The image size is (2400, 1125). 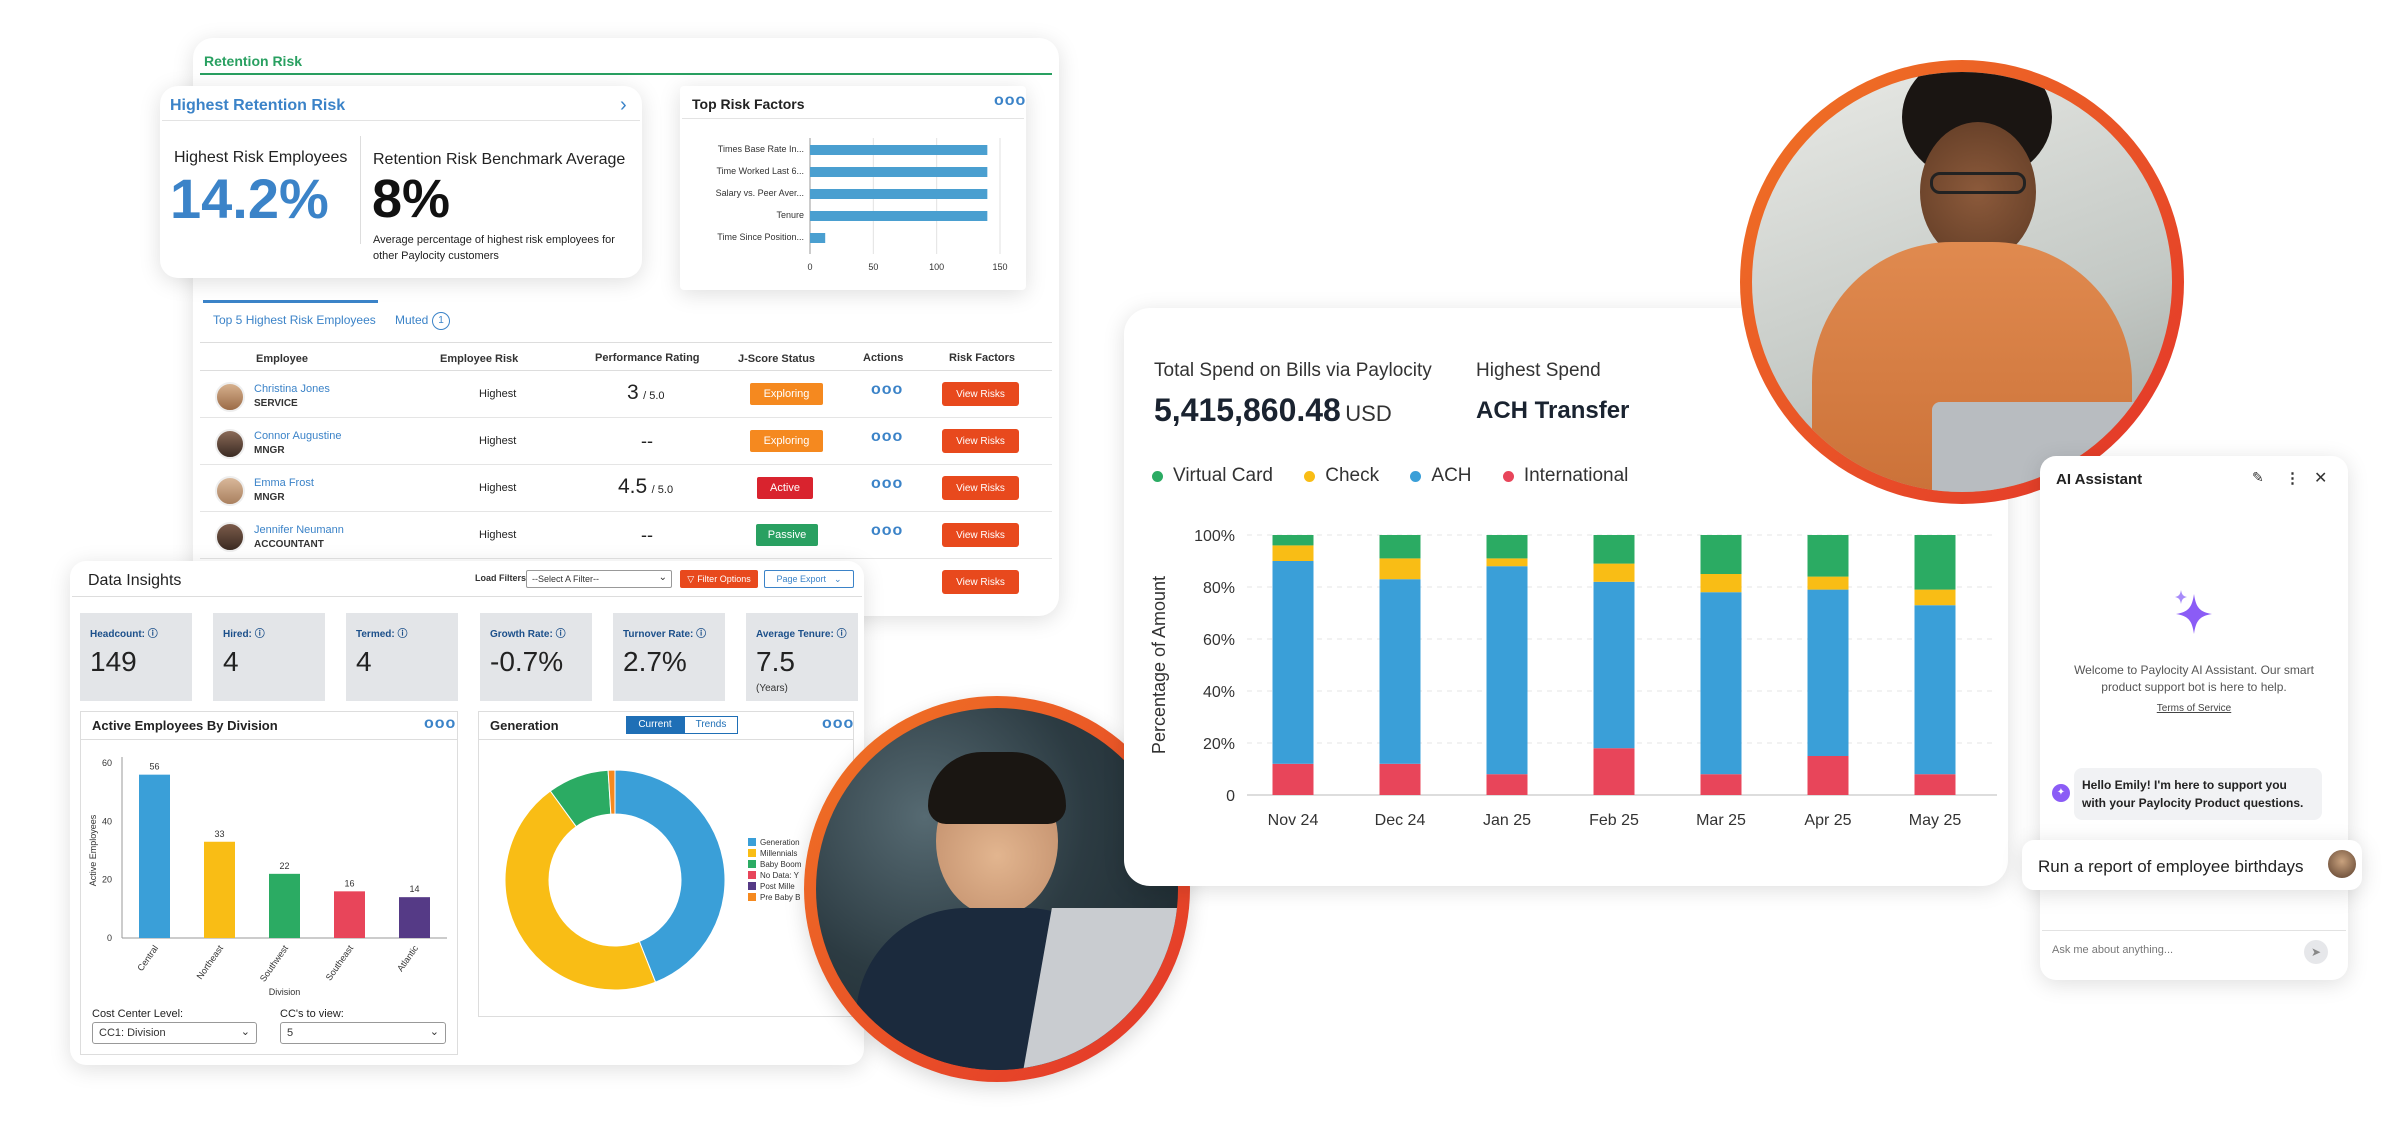 I want to click on filter-options-button: ▽ Filter Options, so click(x=719, y=579).